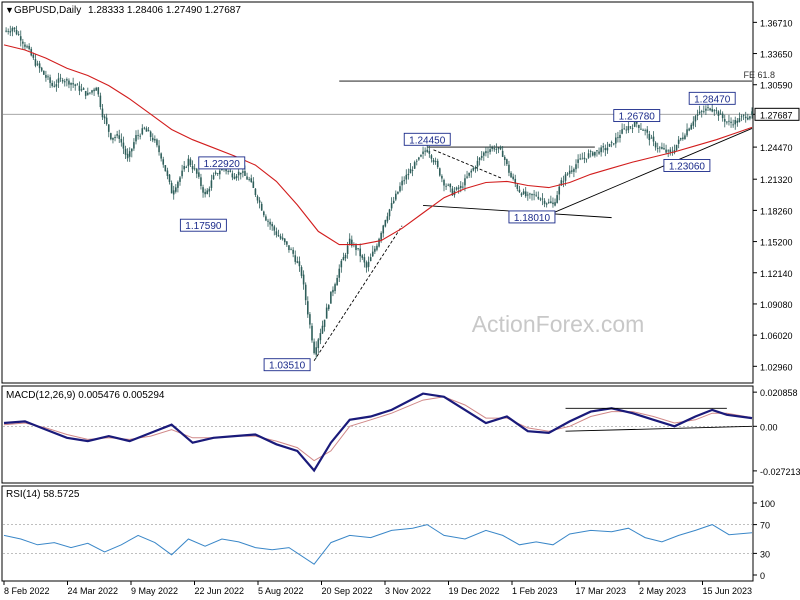 The image size is (800, 600). What do you see at coordinates (358, 293) in the screenshot?
I see `dashed-rally-line` at bounding box center [358, 293].